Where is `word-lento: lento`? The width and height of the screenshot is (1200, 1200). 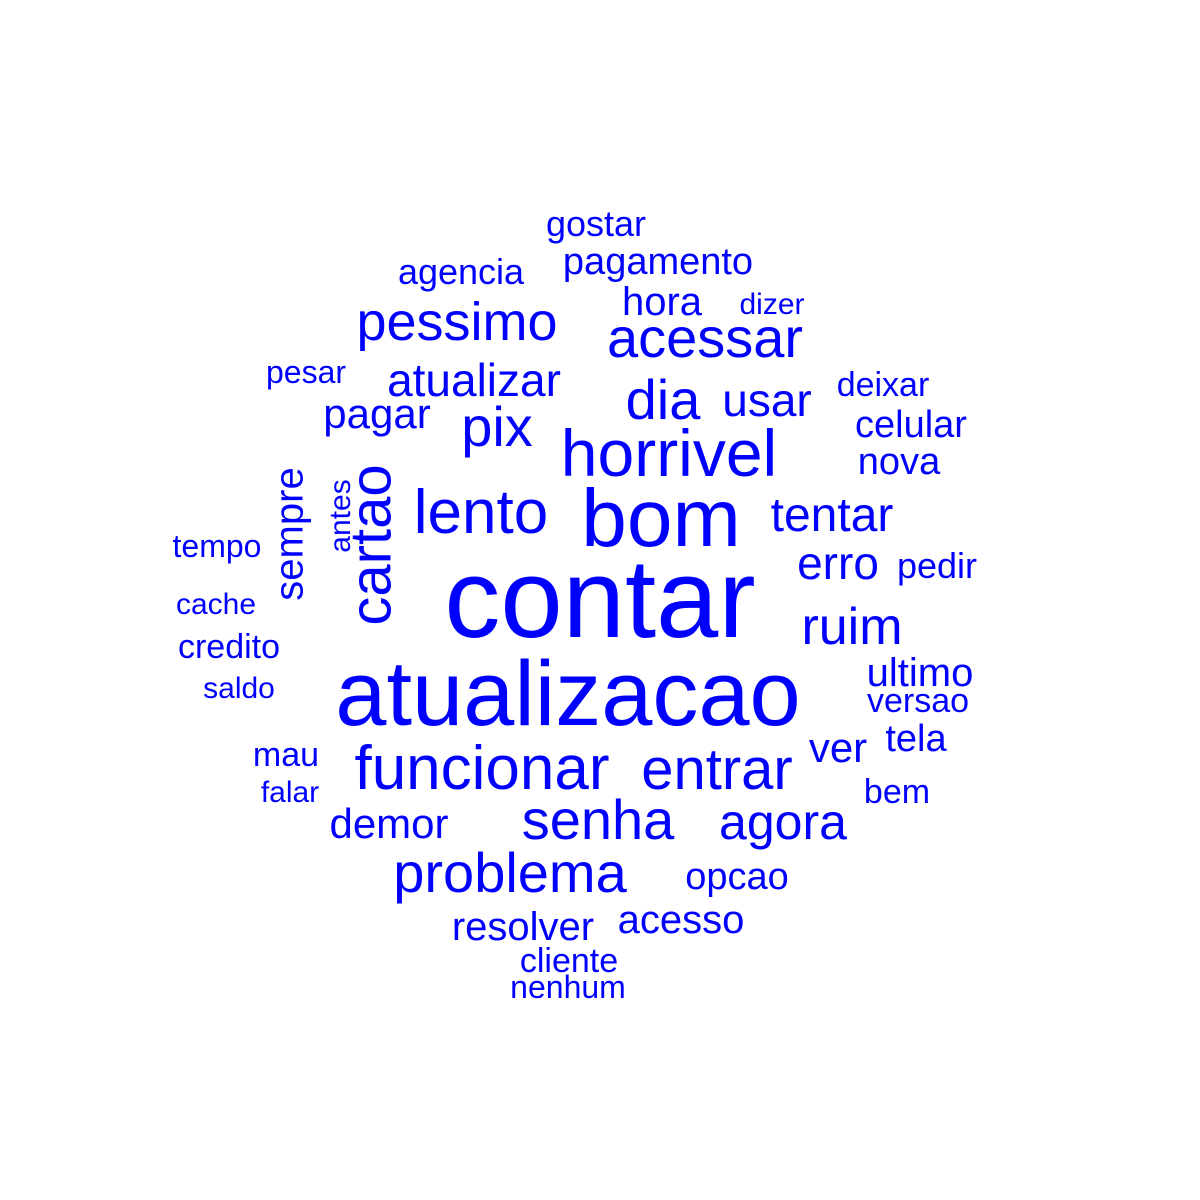
word-lento: lento is located at coordinates (481, 512).